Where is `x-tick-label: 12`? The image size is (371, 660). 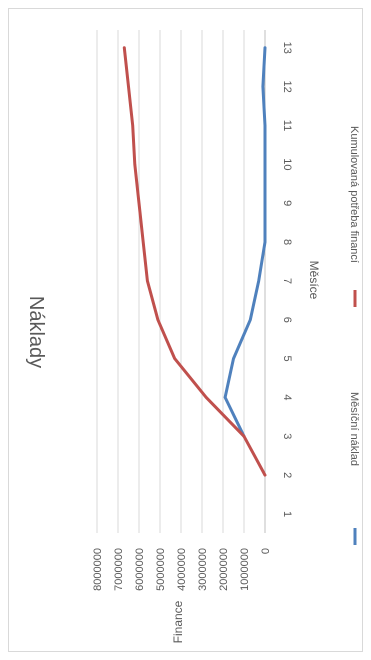 x-tick-label: 12 is located at coordinates (287, 87).